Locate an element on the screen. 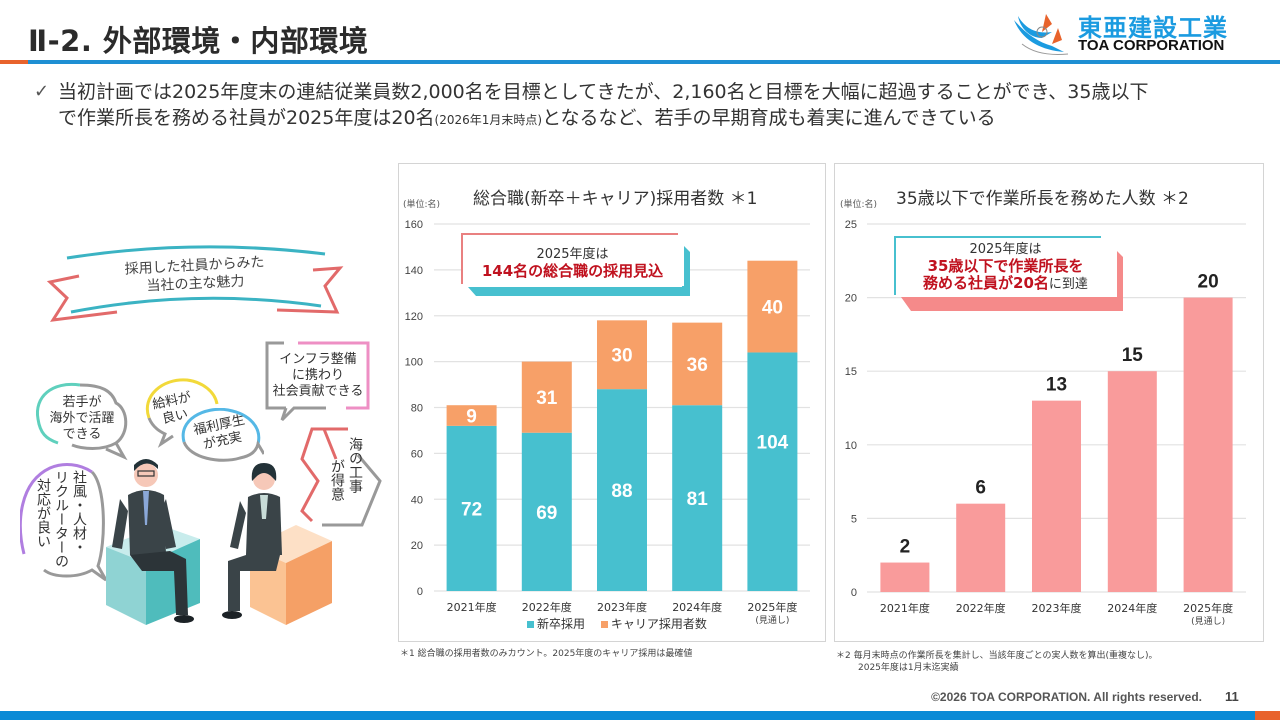  chart1-unit-label: (単位:名) is located at coordinates (422, 205).